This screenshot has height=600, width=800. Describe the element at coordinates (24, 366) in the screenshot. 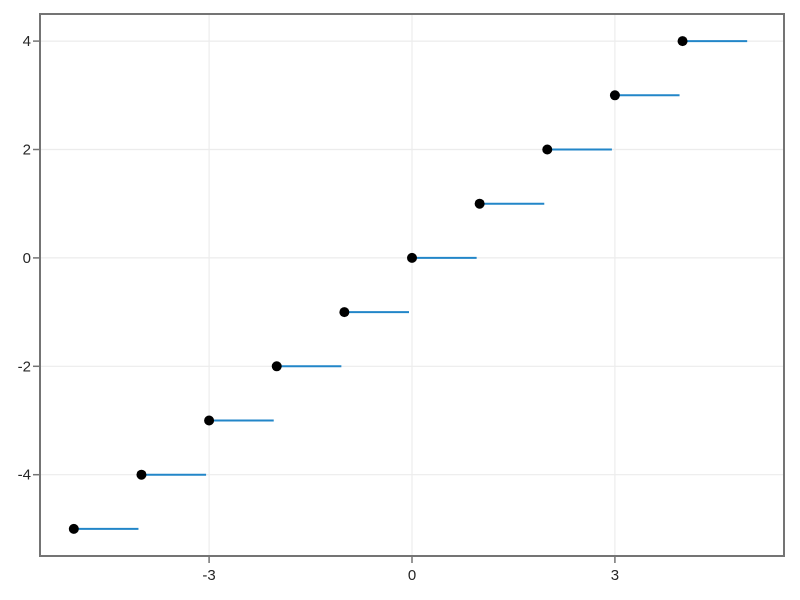

I see `y-tick-label: -2` at that location.